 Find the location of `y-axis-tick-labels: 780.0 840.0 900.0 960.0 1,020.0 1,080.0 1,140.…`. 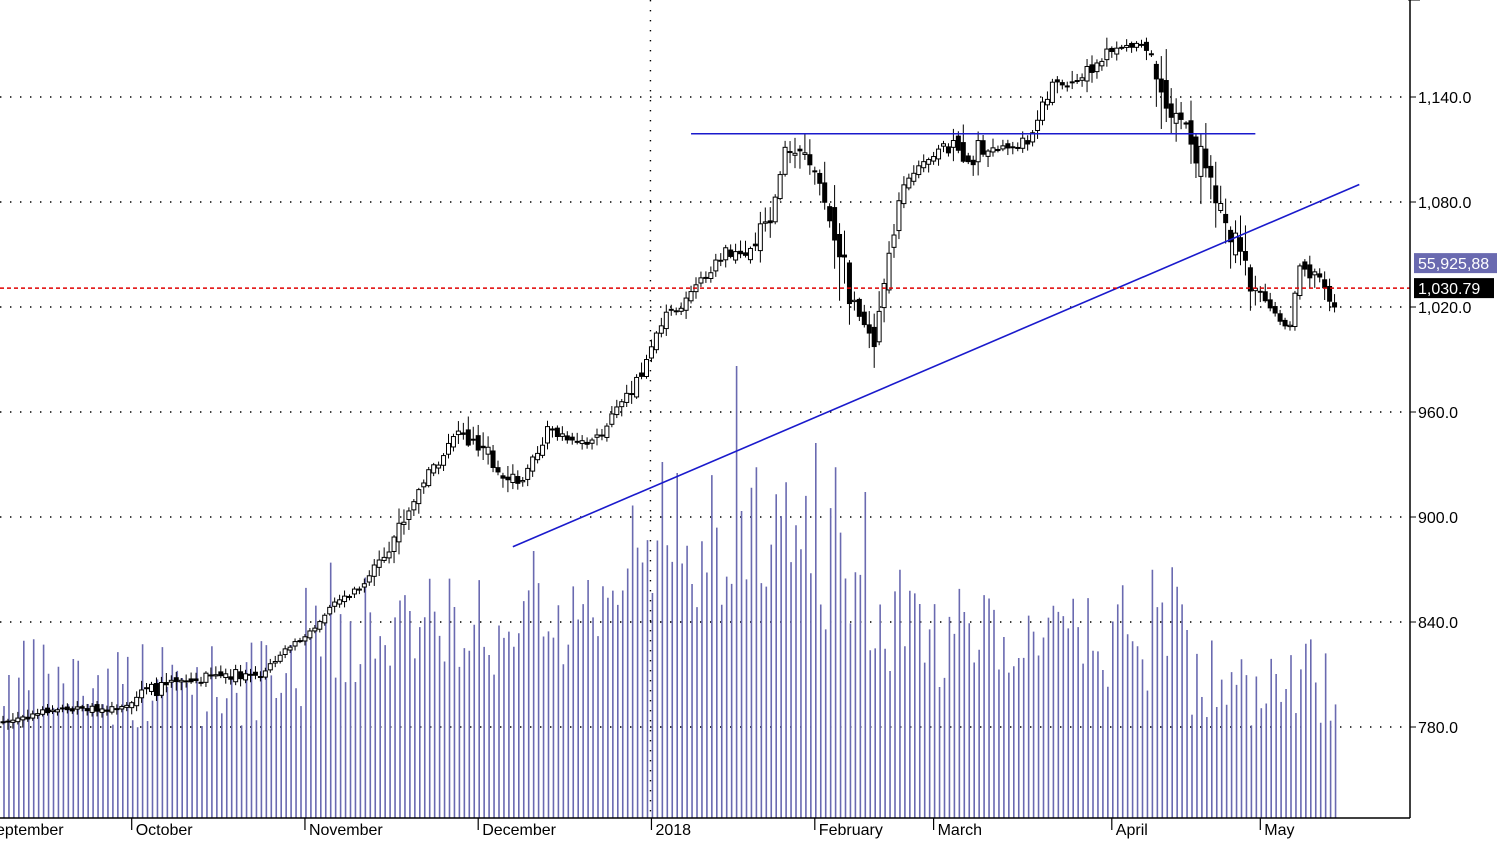

y-axis-tick-labels: 780.0 840.0 900.0 960.0 1,020.0 1,080.0 1,140.… is located at coordinates (1440, 413).